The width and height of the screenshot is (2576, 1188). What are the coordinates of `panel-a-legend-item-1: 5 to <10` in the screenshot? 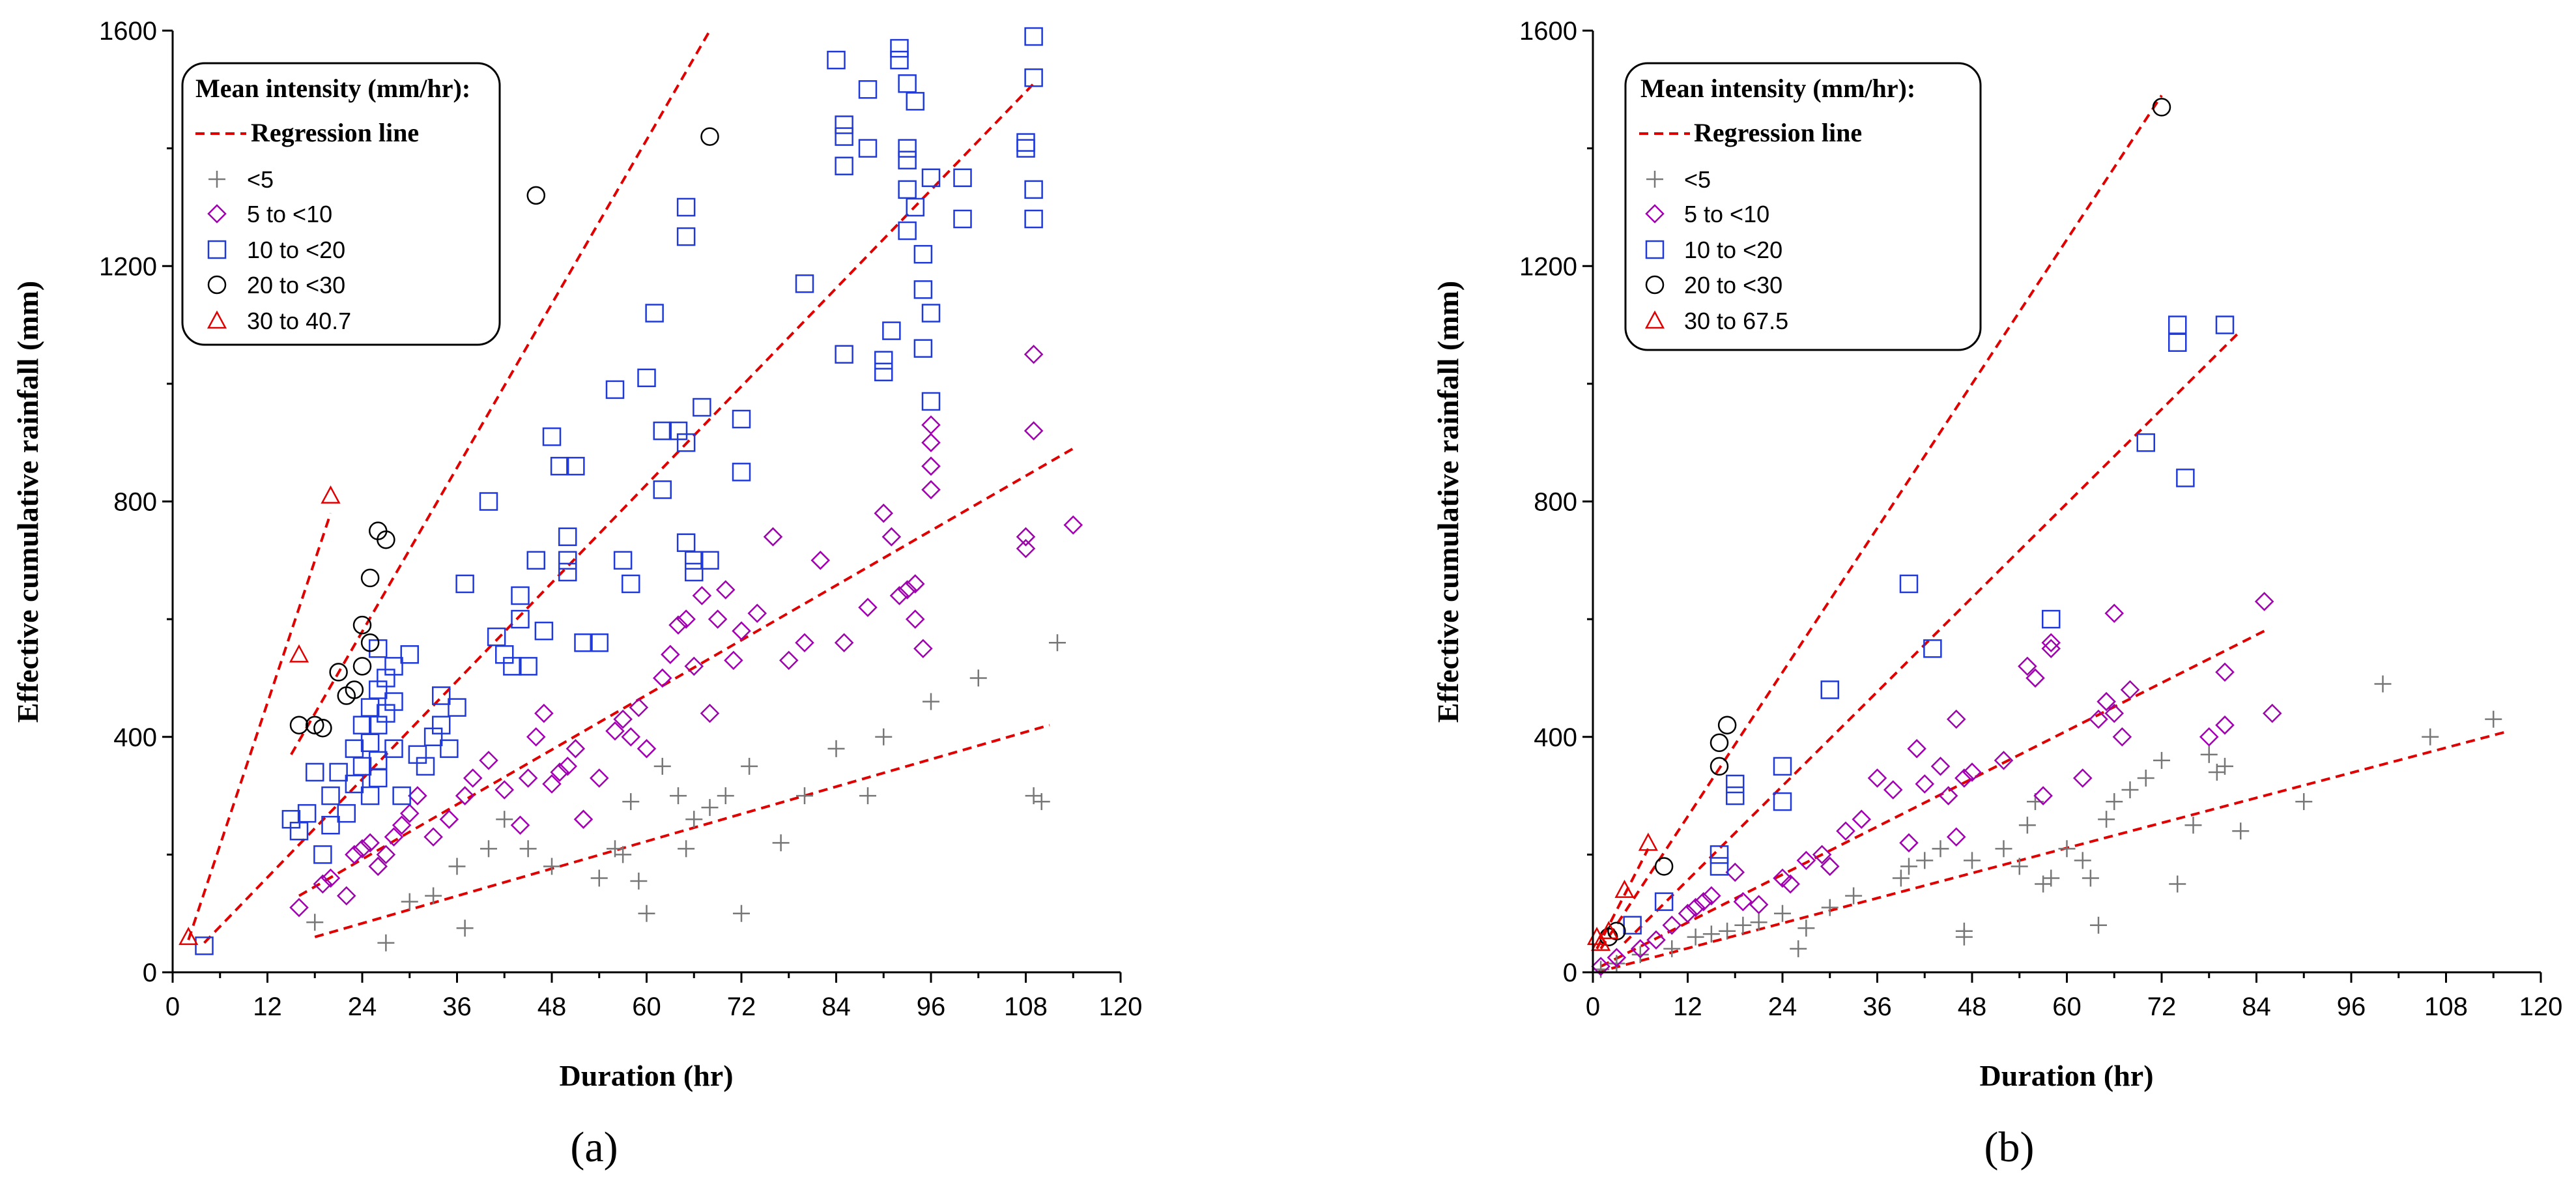 It's located at (269, 214).